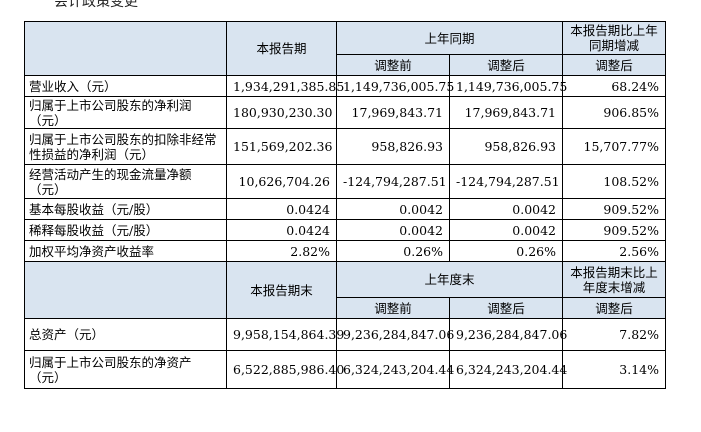 This screenshot has height=432, width=701. I want to click on cell-after: 958,826.93, so click(506, 146).